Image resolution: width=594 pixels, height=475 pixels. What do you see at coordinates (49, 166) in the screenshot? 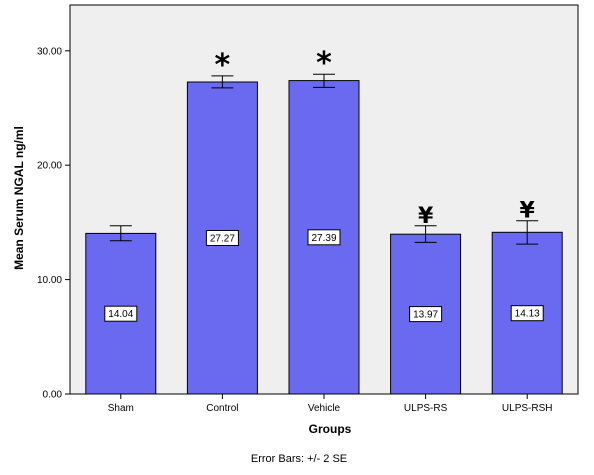
I see `y-tick-label: 20.00` at bounding box center [49, 166].